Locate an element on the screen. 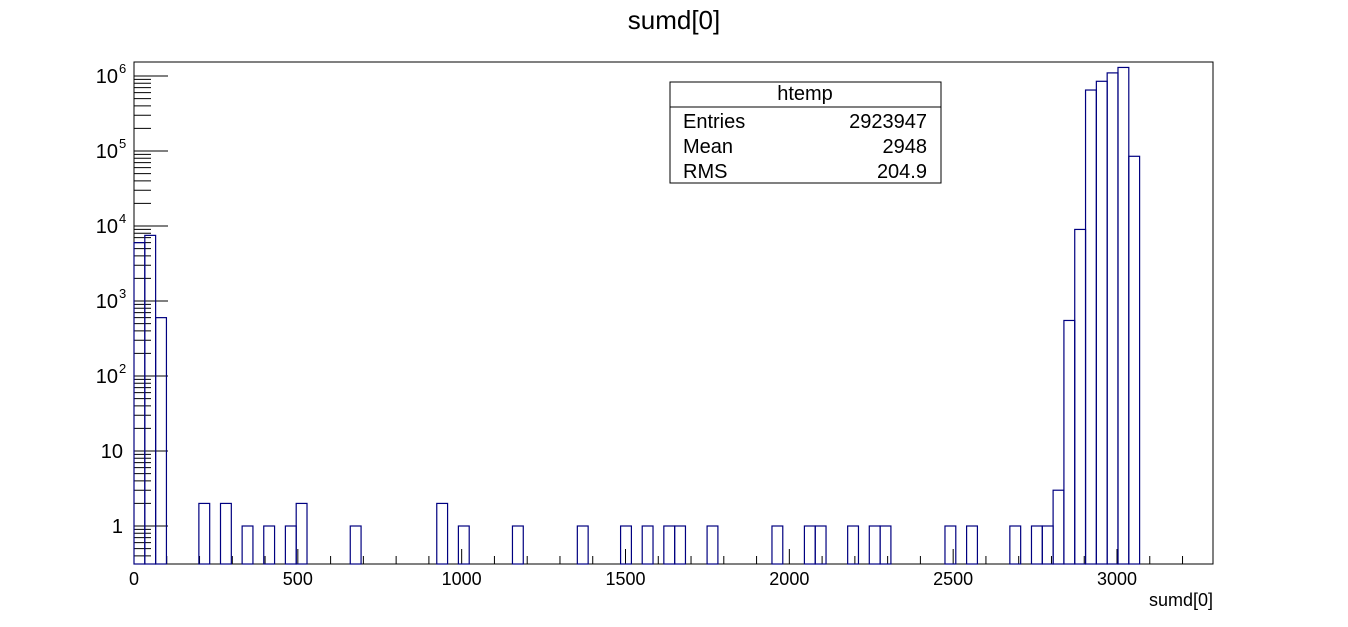 This screenshot has width=1348, height=627. y-tick-label: 10 3 is located at coordinates (111, 299).